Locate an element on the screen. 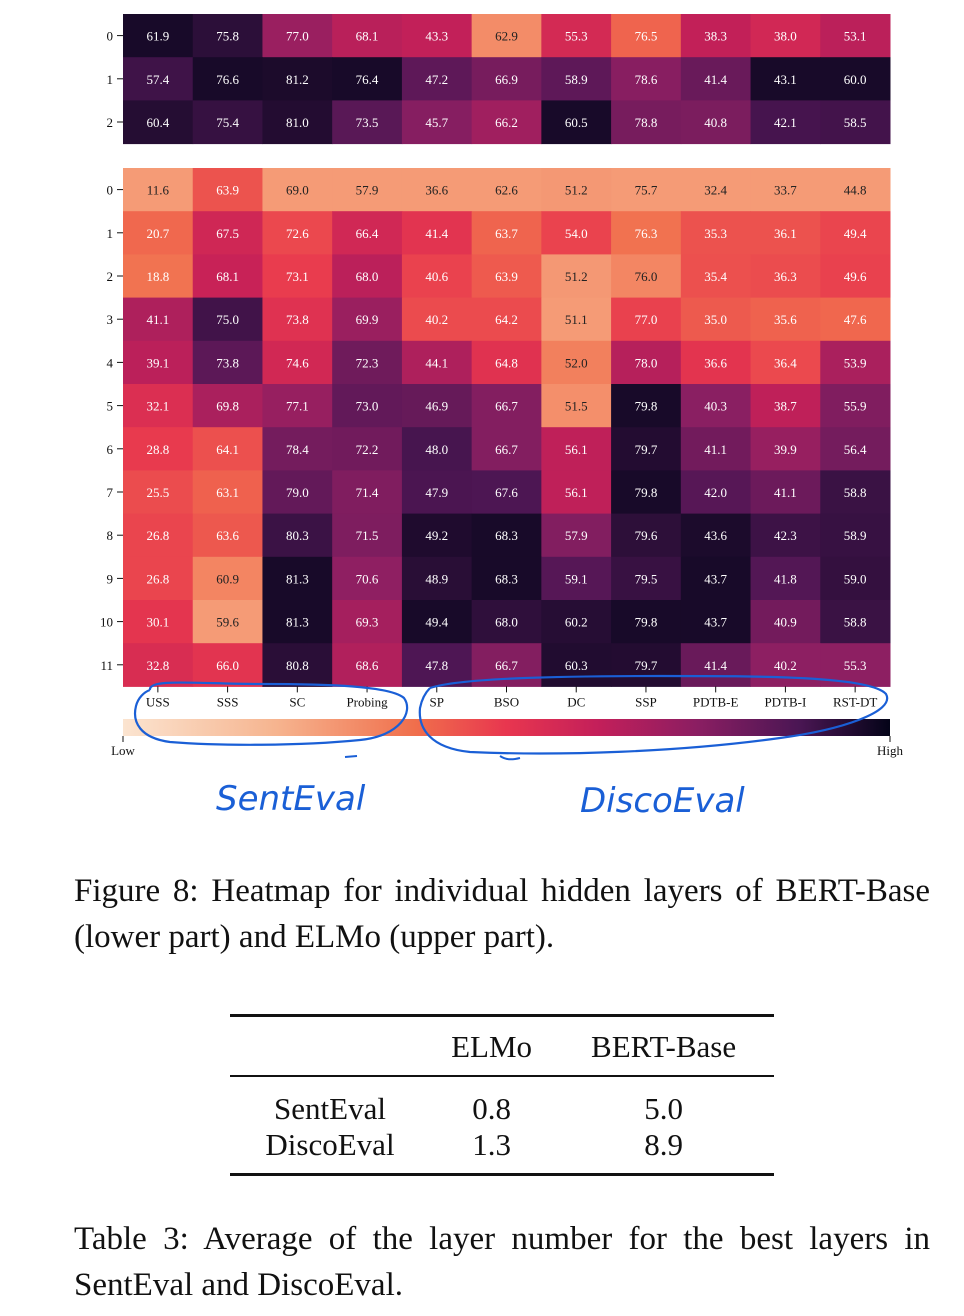 The height and width of the screenshot is (1316, 964). heatmap-cell-value: 36.1 is located at coordinates (785, 233).